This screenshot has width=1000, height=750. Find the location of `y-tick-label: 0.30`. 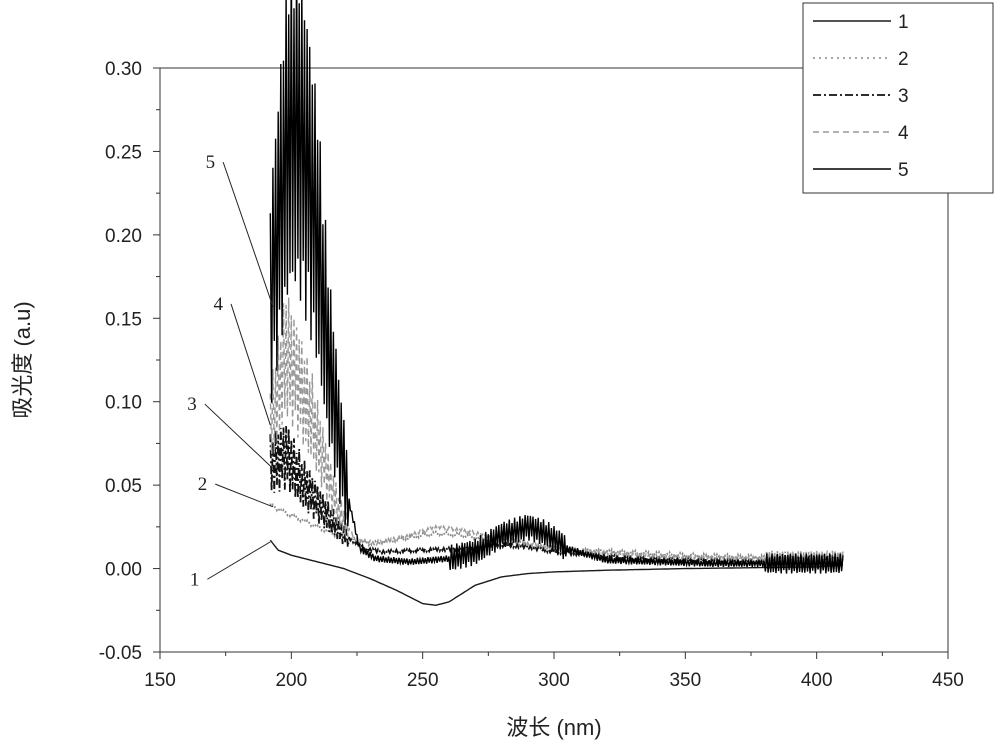

y-tick-label: 0.30 is located at coordinates (123, 69).